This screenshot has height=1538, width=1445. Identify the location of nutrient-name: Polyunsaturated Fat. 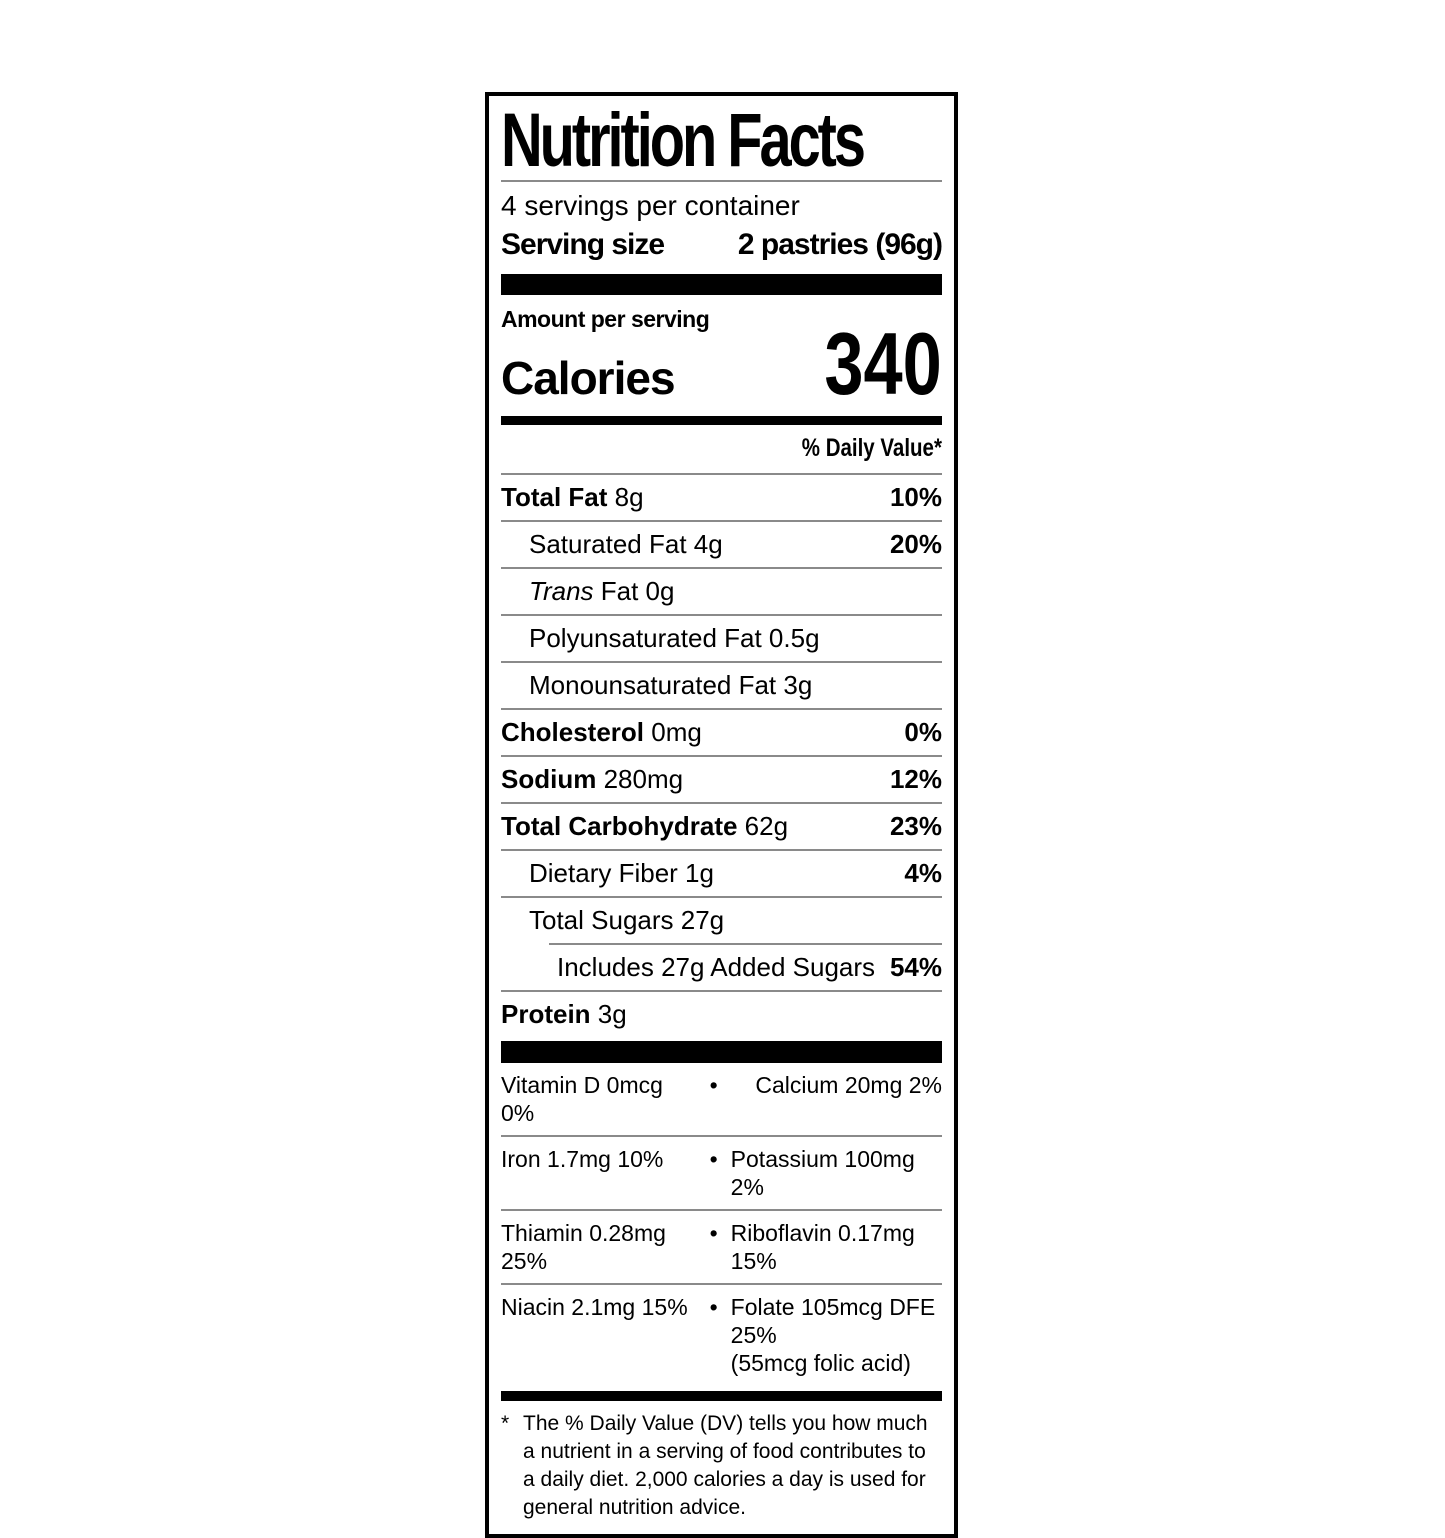
(645, 638).